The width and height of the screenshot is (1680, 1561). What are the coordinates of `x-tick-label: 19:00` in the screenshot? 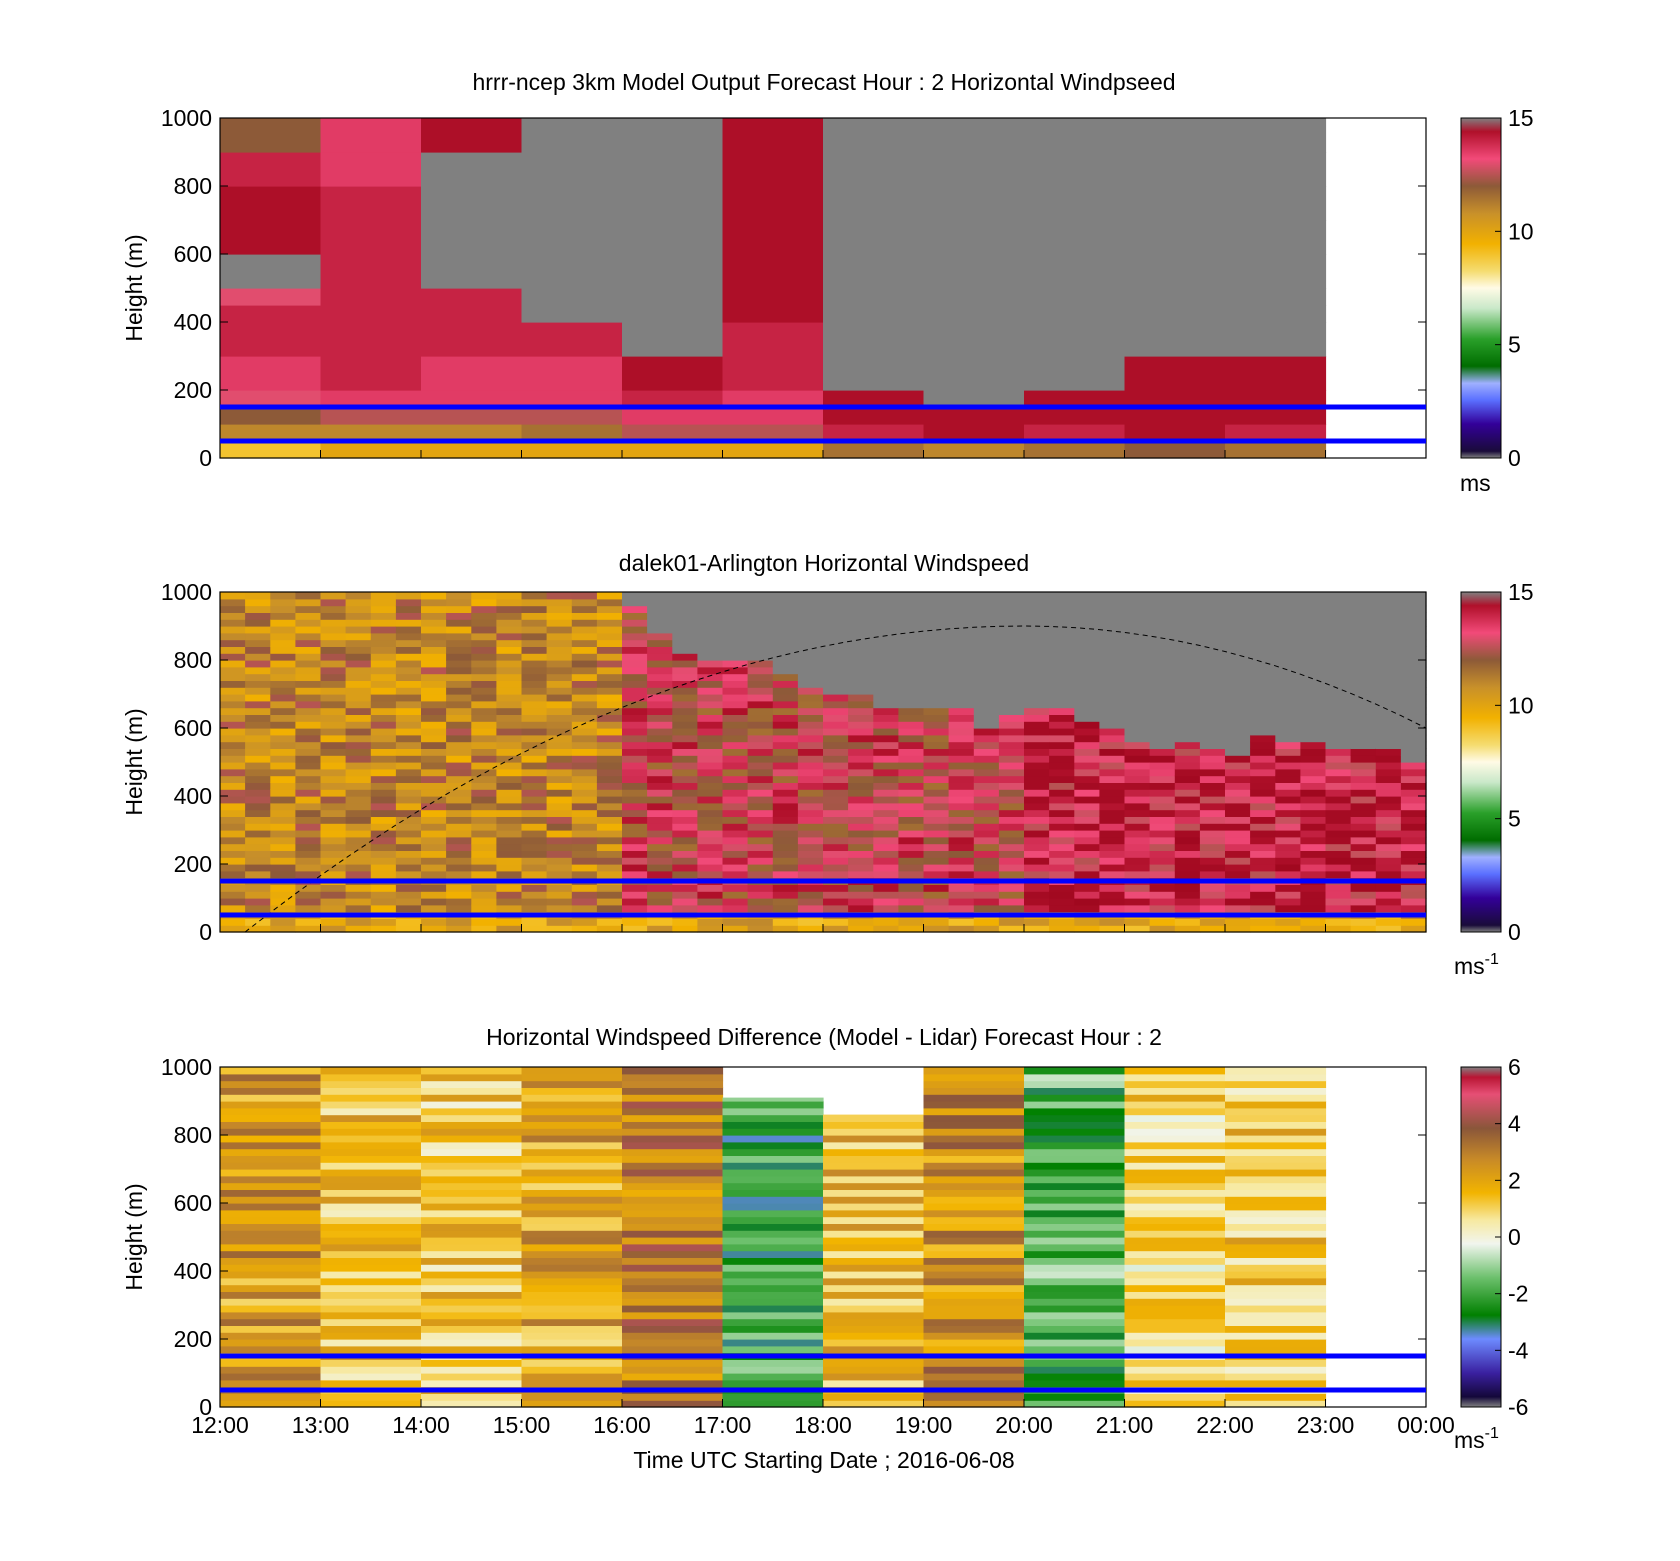 It's located at (924, 1425).